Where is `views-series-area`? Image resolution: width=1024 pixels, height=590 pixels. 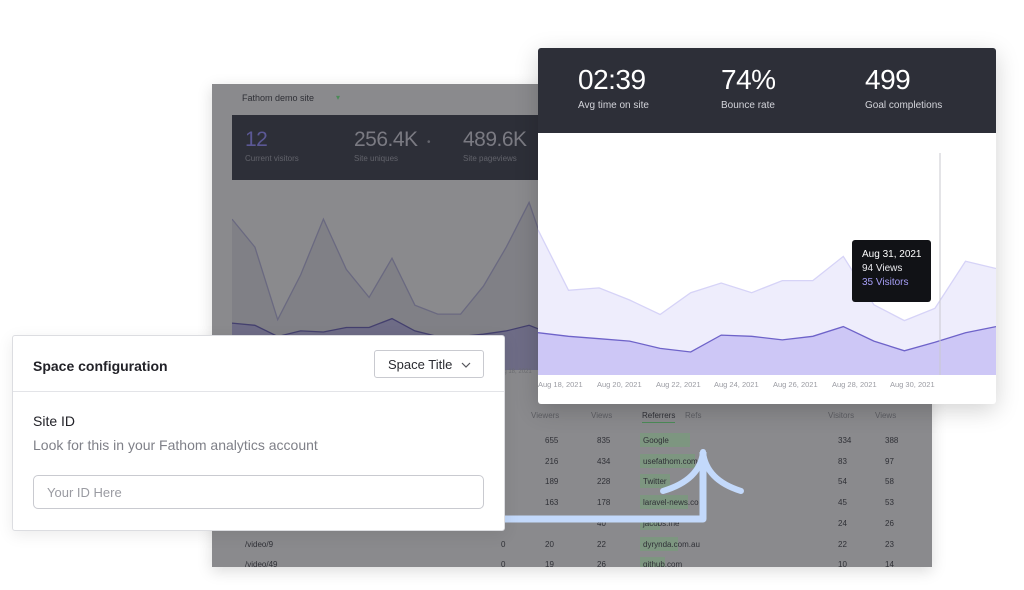
views-series-area is located at coordinates (767, 302).